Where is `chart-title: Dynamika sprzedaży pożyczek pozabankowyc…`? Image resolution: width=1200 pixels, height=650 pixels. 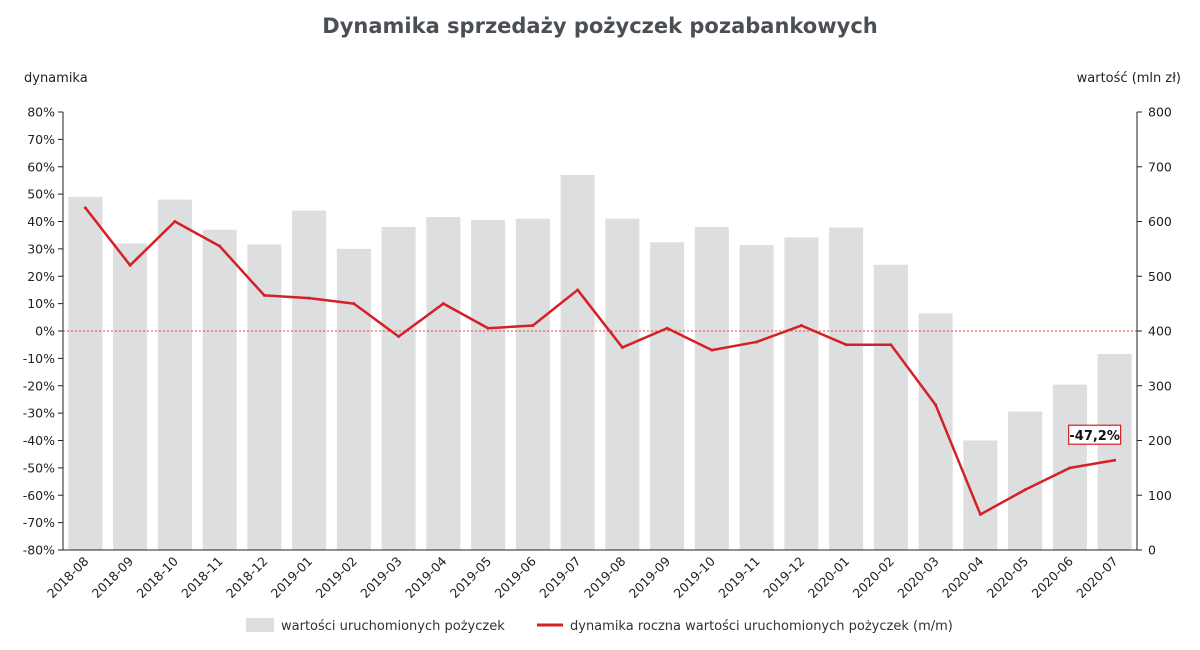 chart-title: Dynamika sprzedaży pożyczek pozabankowyc… is located at coordinates (600, 26).